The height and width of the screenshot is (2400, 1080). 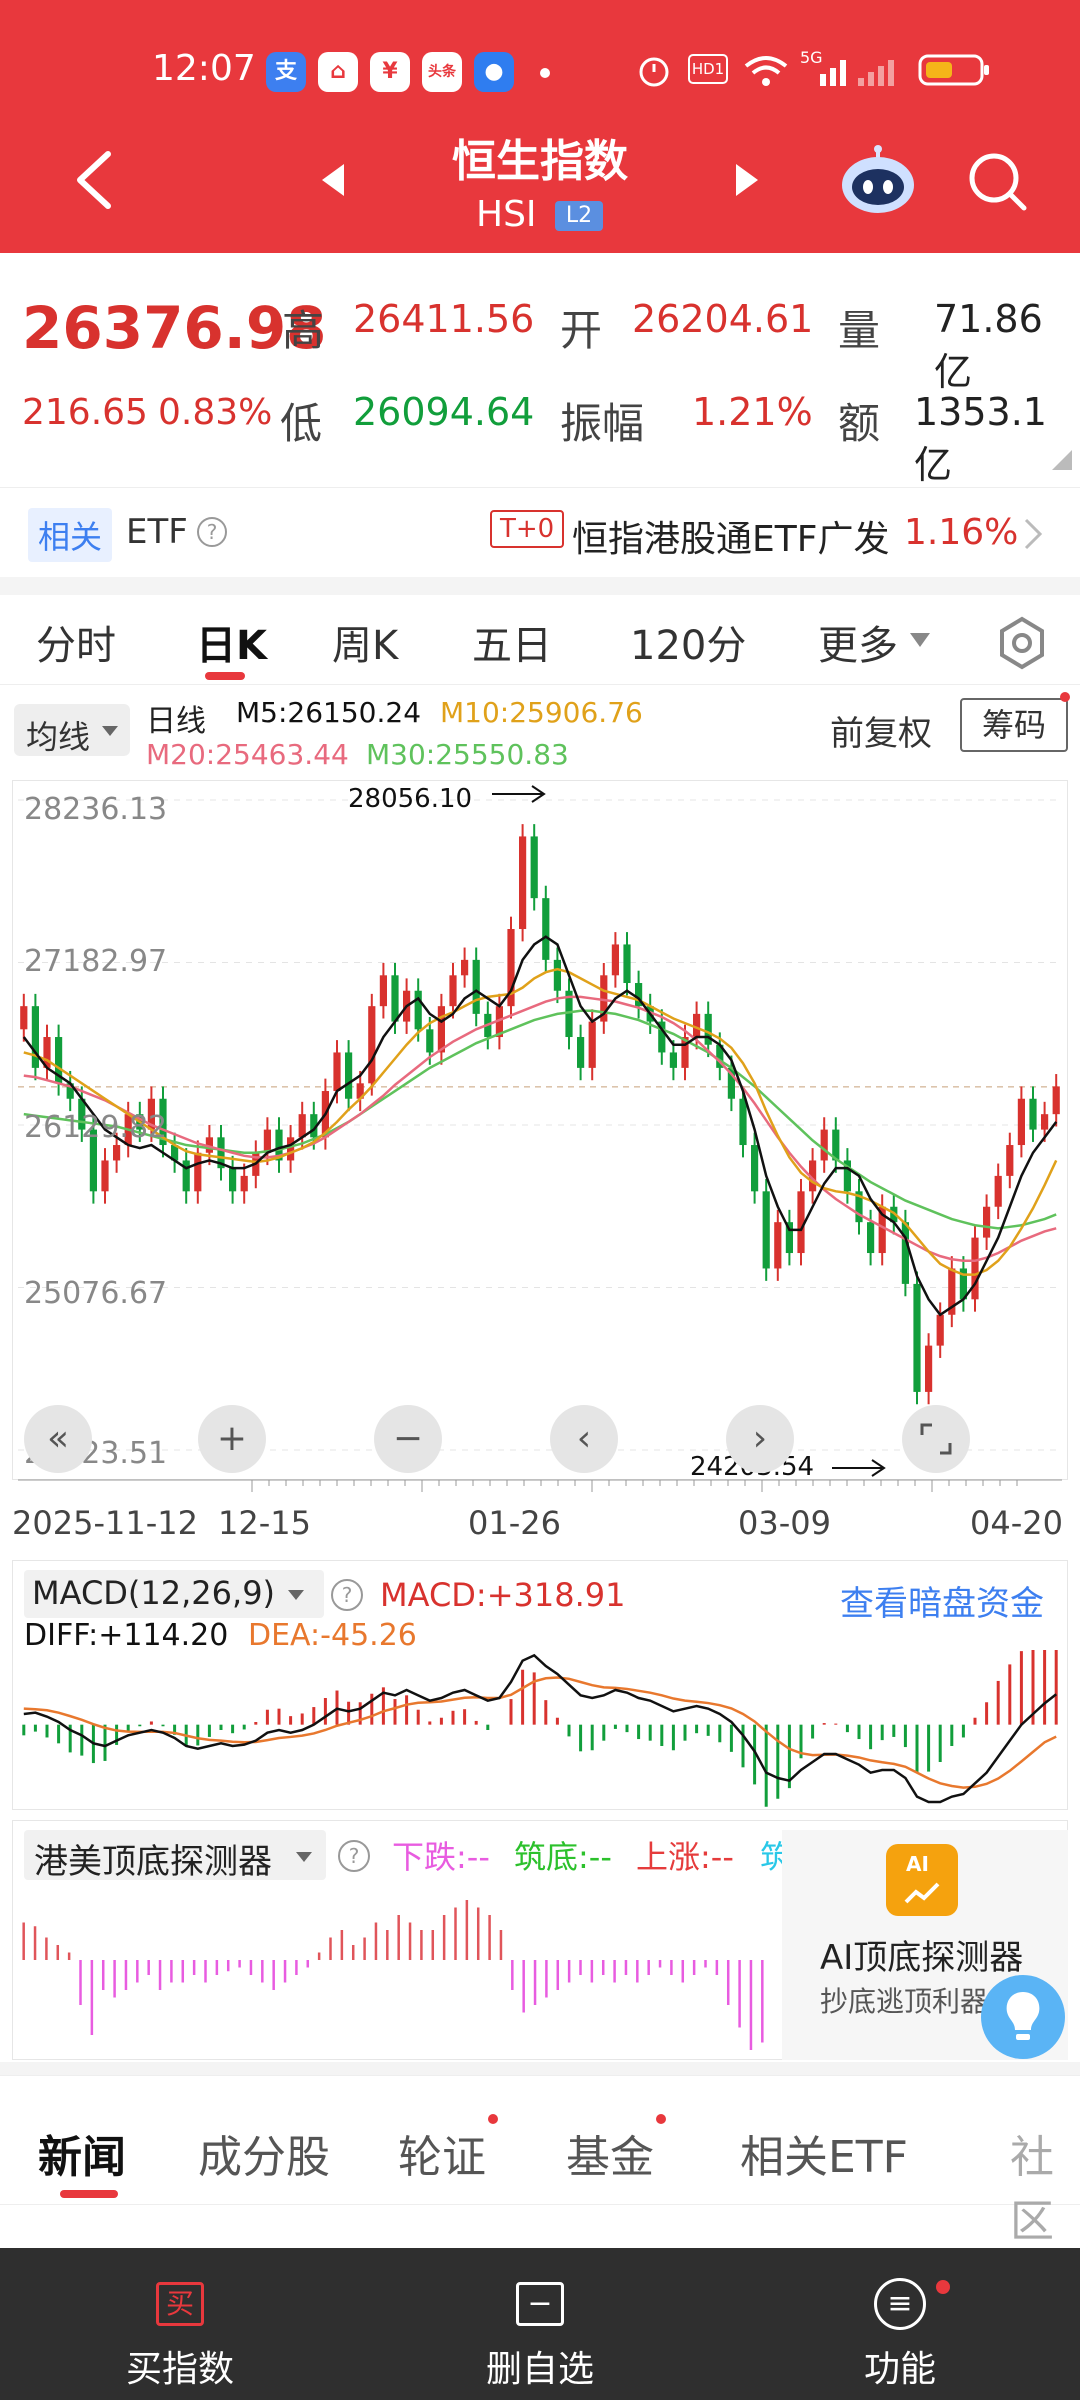 I want to click on finance-app-icon: ¥, so click(x=390, y=72).